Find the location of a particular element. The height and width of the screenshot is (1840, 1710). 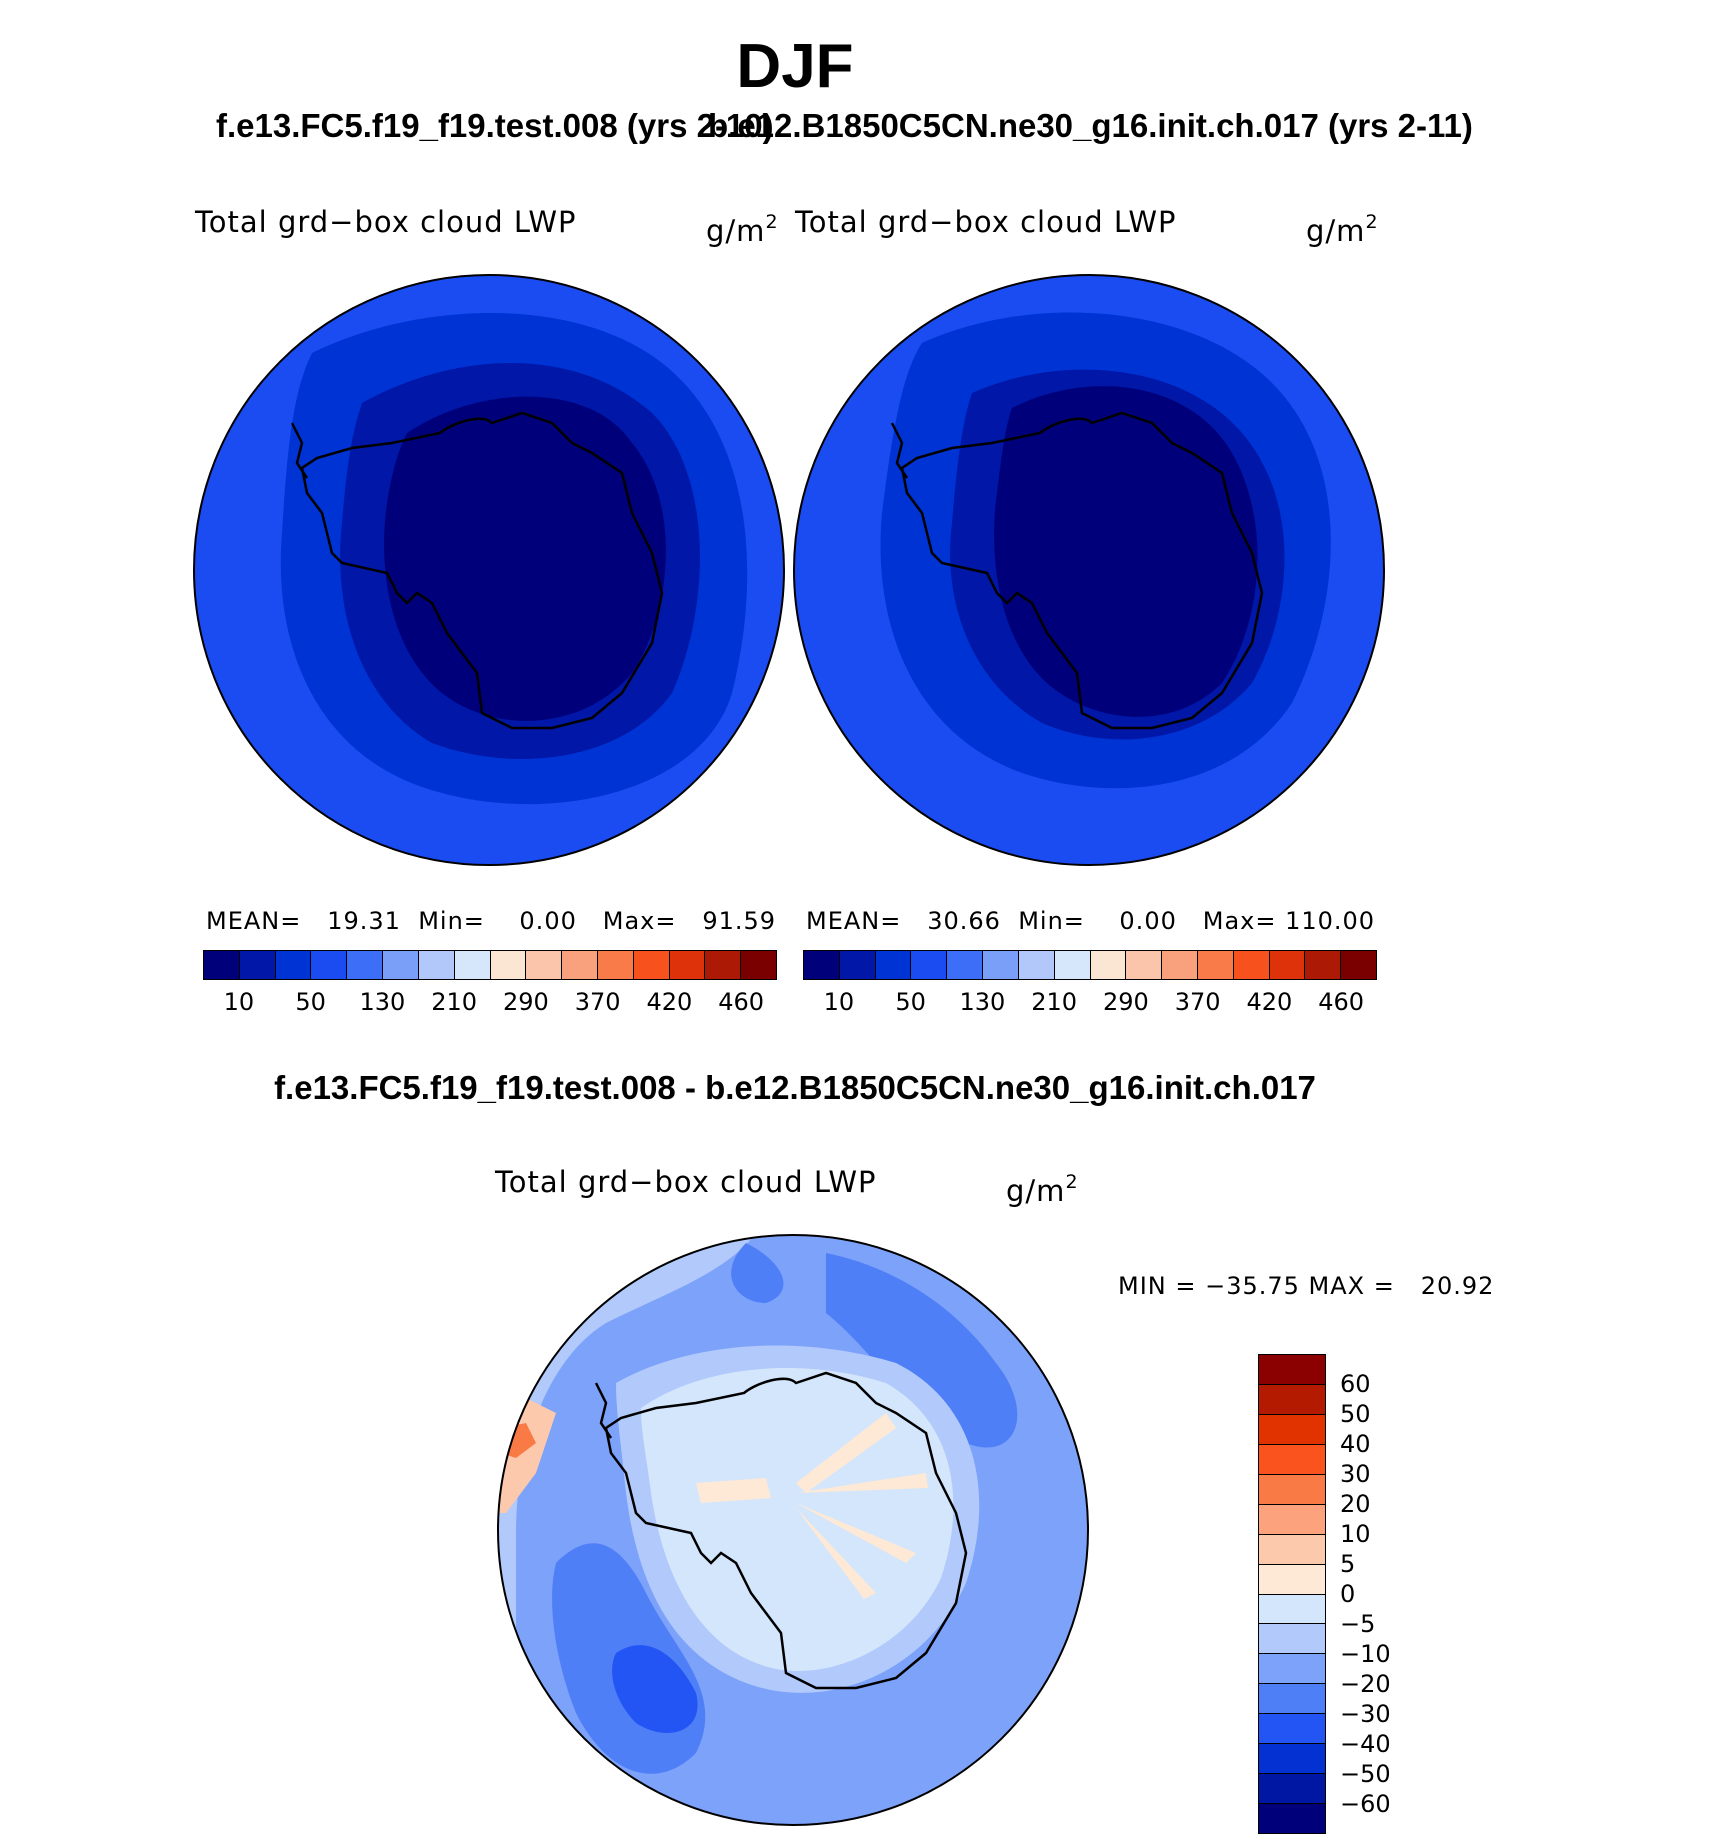

right-units-label: g/m2 is located at coordinates (1342, 229).